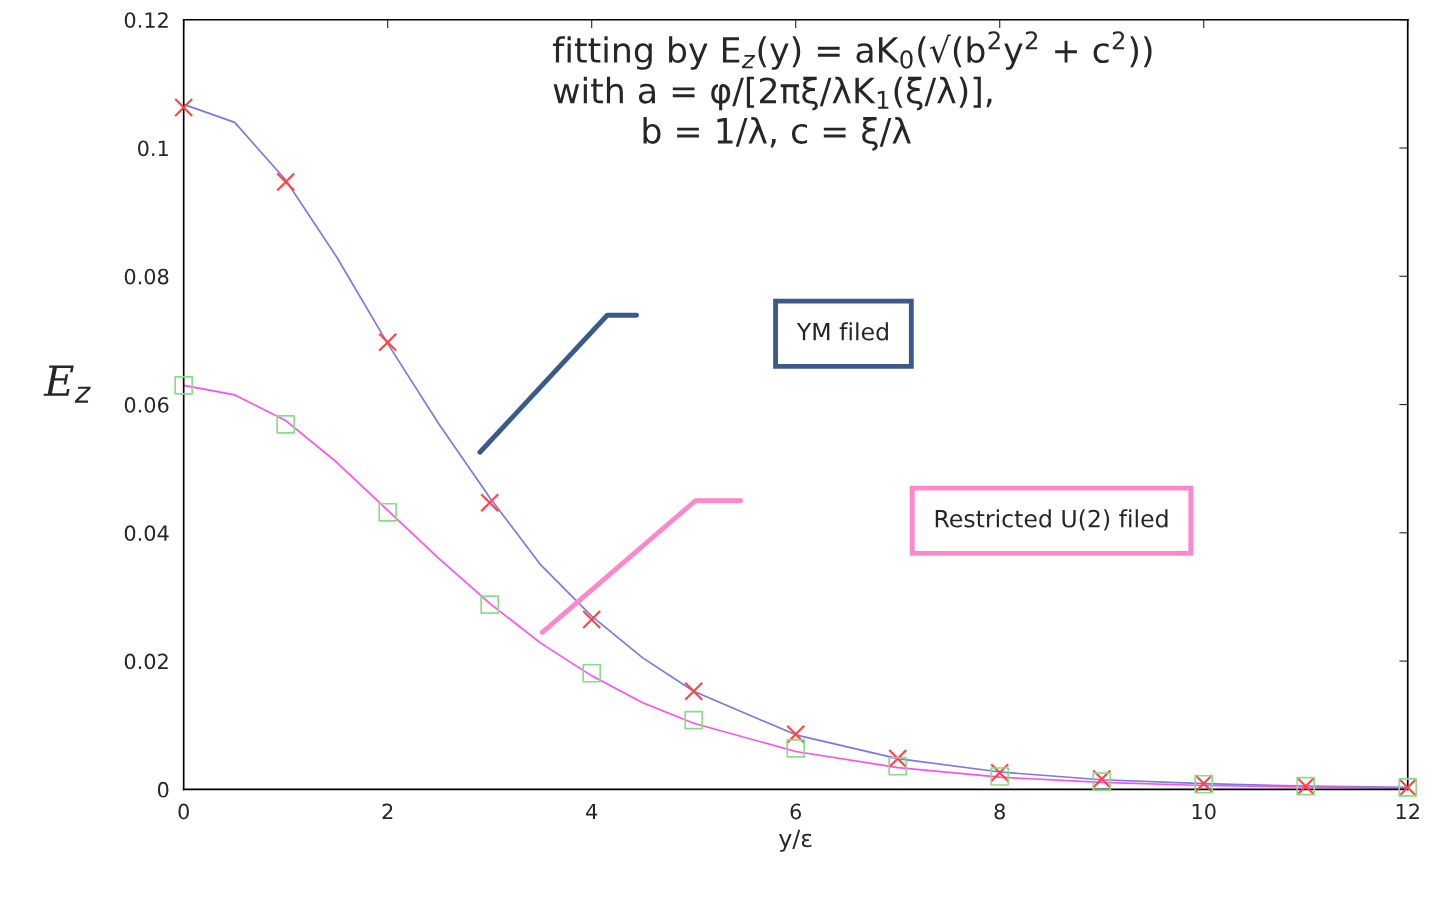 The height and width of the screenshot is (897, 1435). Describe the element at coordinates (153, 148) in the screenshot. I see `y-tick-label: 0.1` at that location.